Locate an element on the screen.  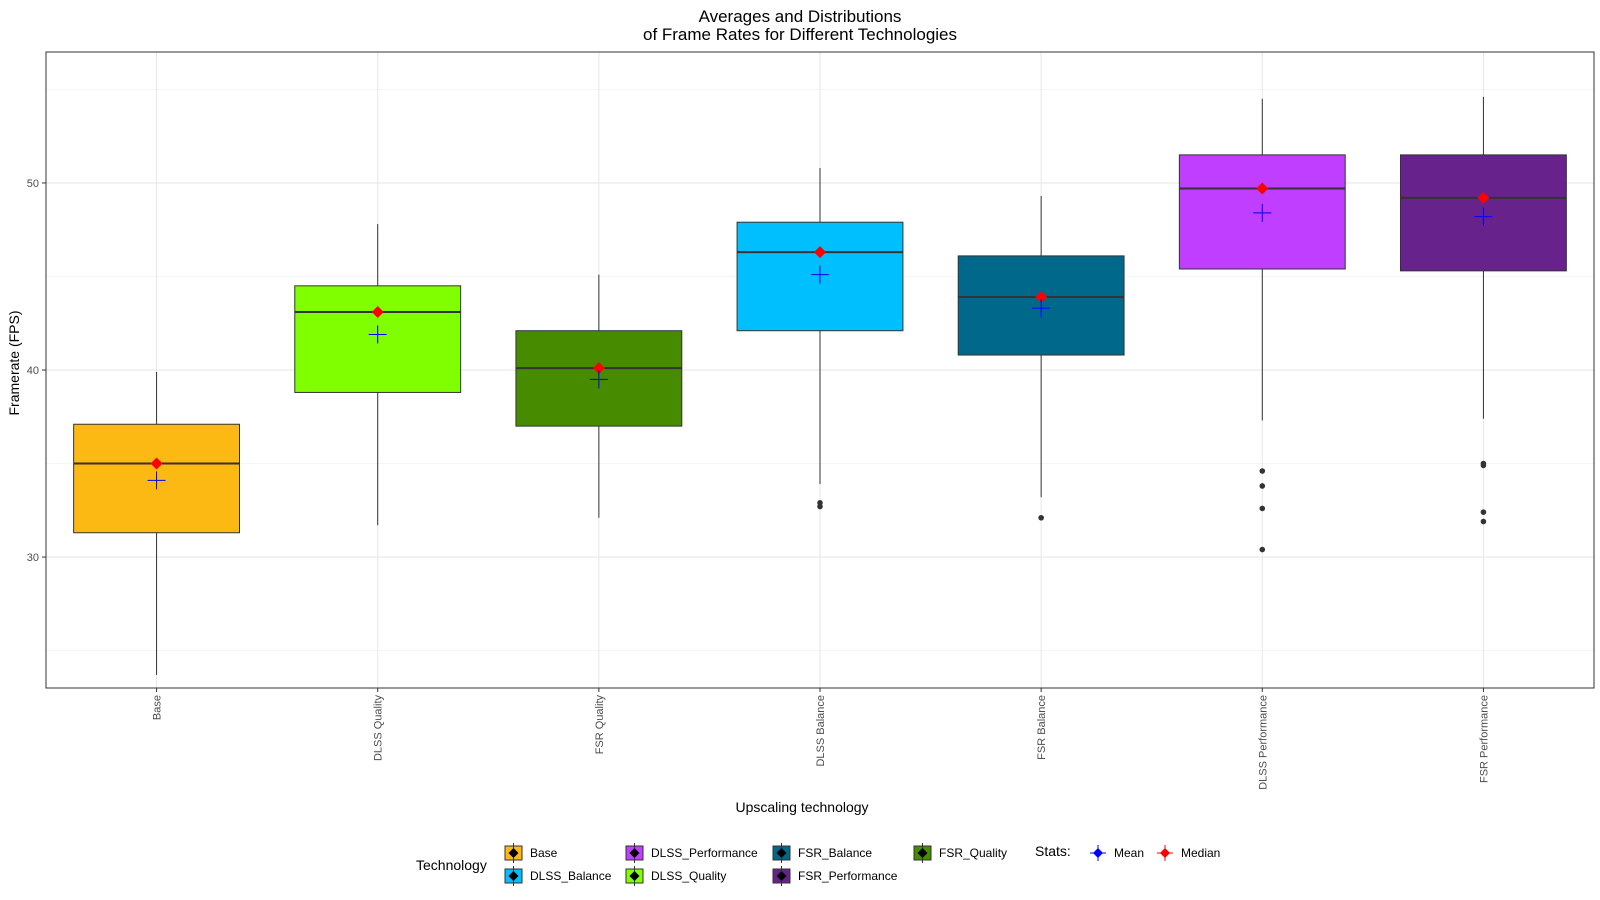
legend-label: FSR_Performance is located at coordinates (848, 876).